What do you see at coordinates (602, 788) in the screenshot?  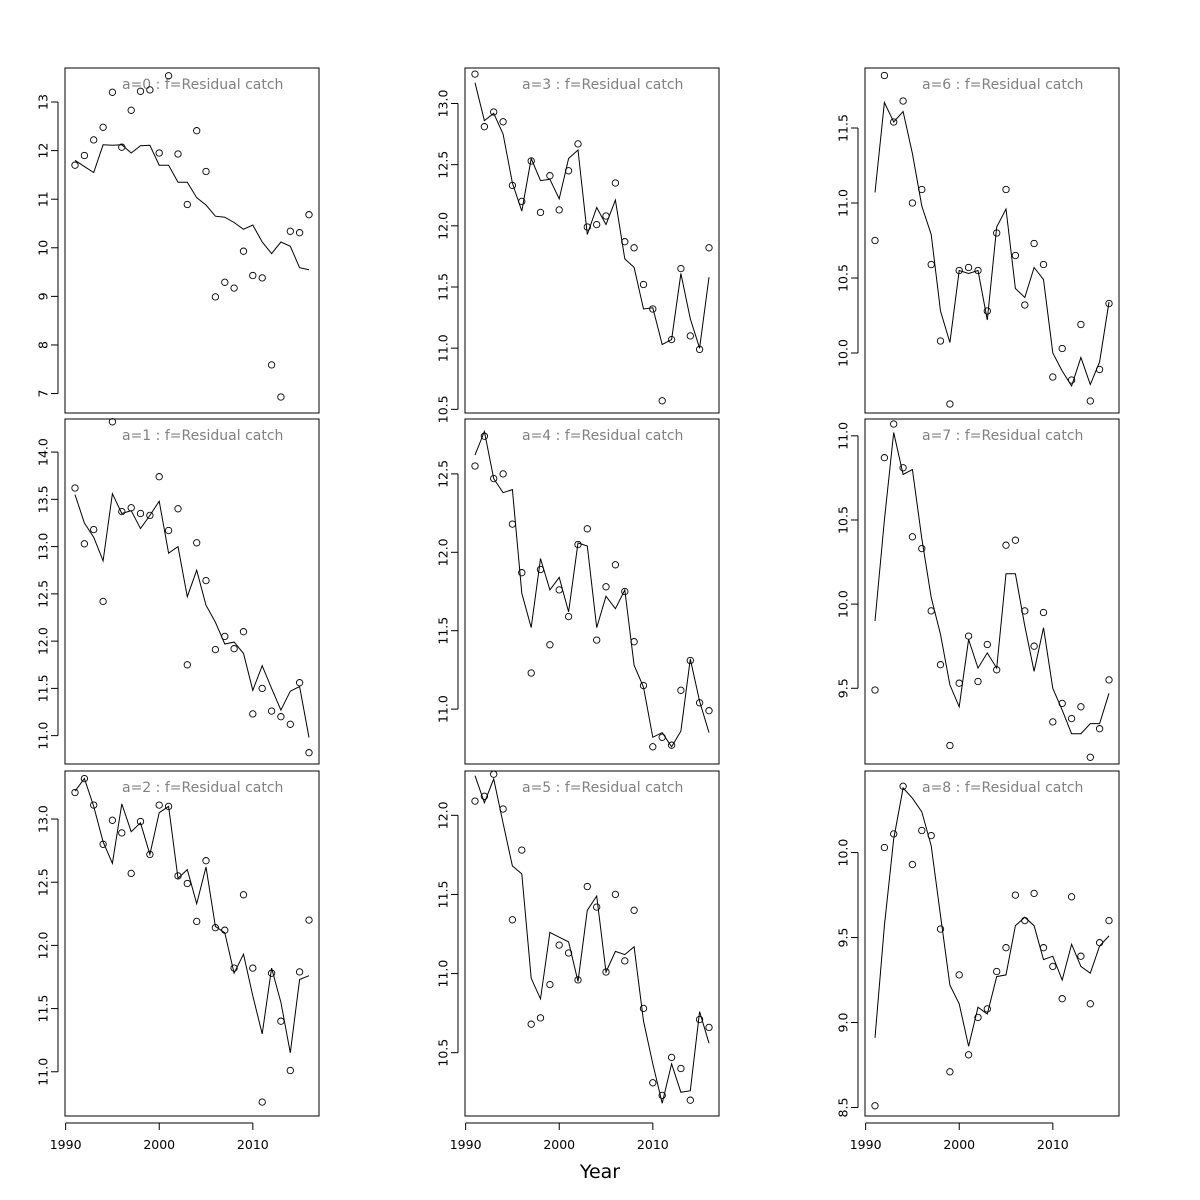 I see `panel-title: a=5 : f=Residual catch` at bounding box center [602, 788].